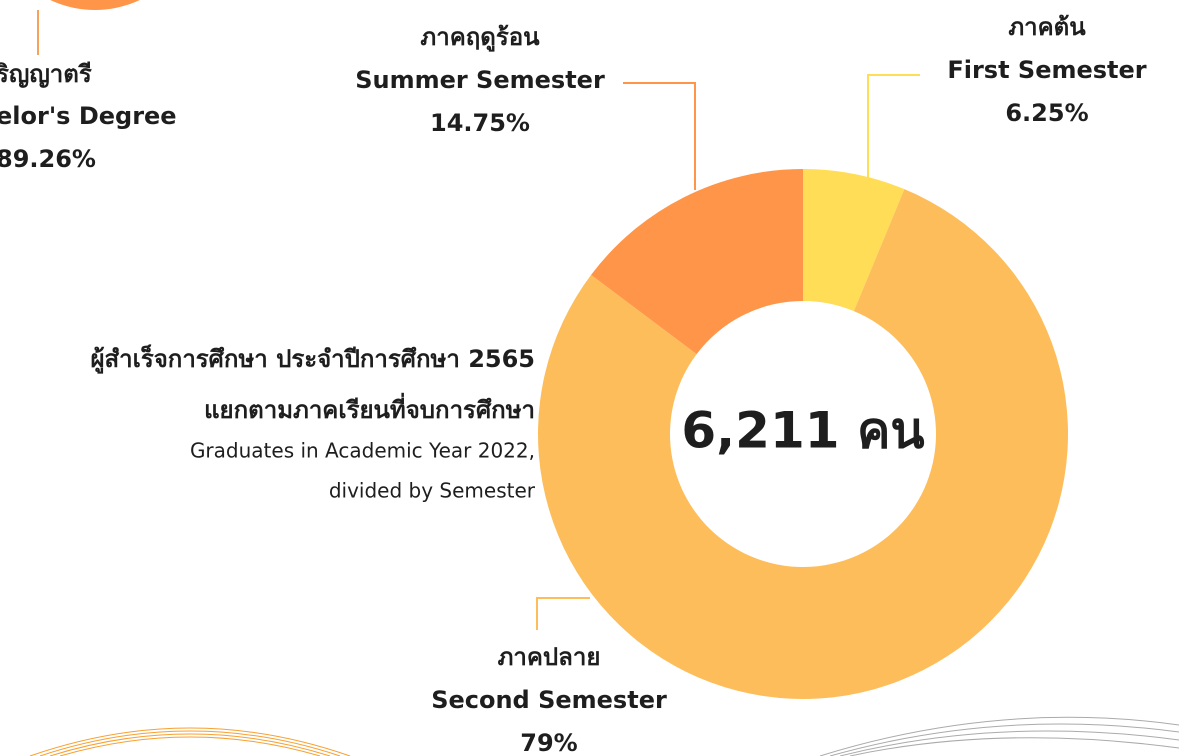 The image size is (1179, 756). What do you see at coordinates (549, 657) in the screenshot?
I see `label-th: ภาคปลาย` at bounding box center [549, 657].